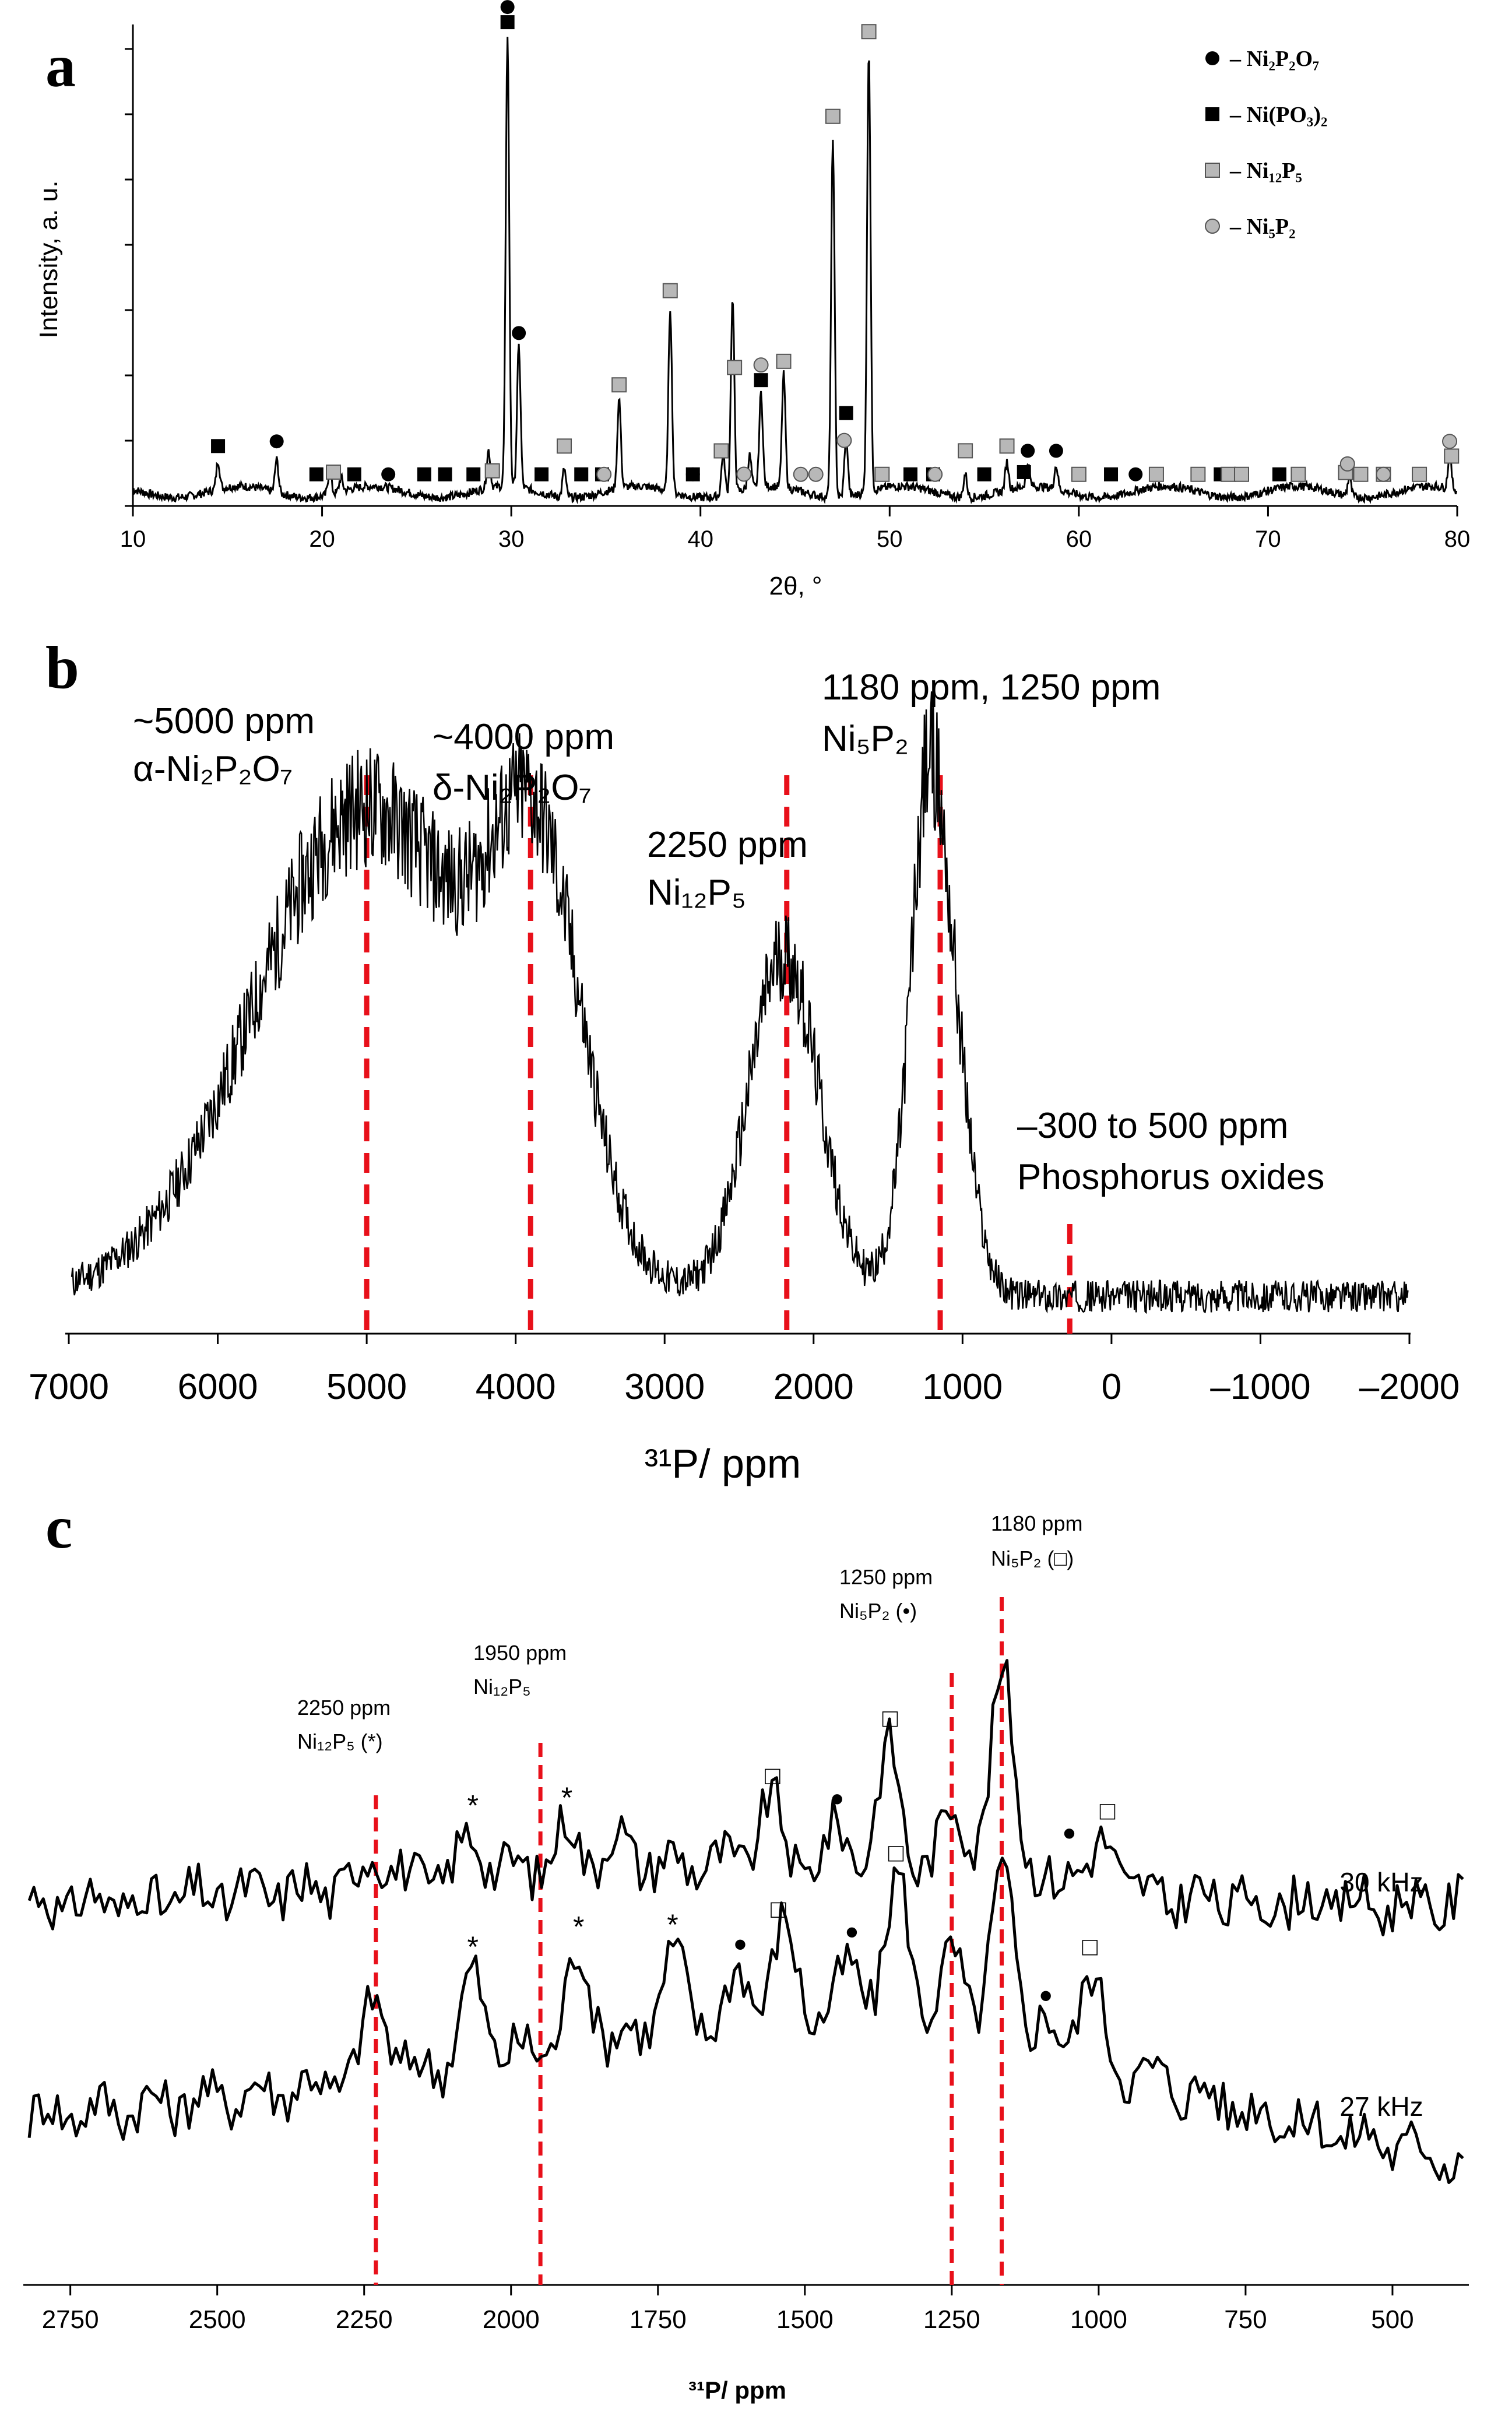 The width and height of the screenshot is (1512, 2412). Describe the element at coordinates (727, 845) in the screenshot. I see `panel-b-annotation-line1: 2250 ppm` at that location.